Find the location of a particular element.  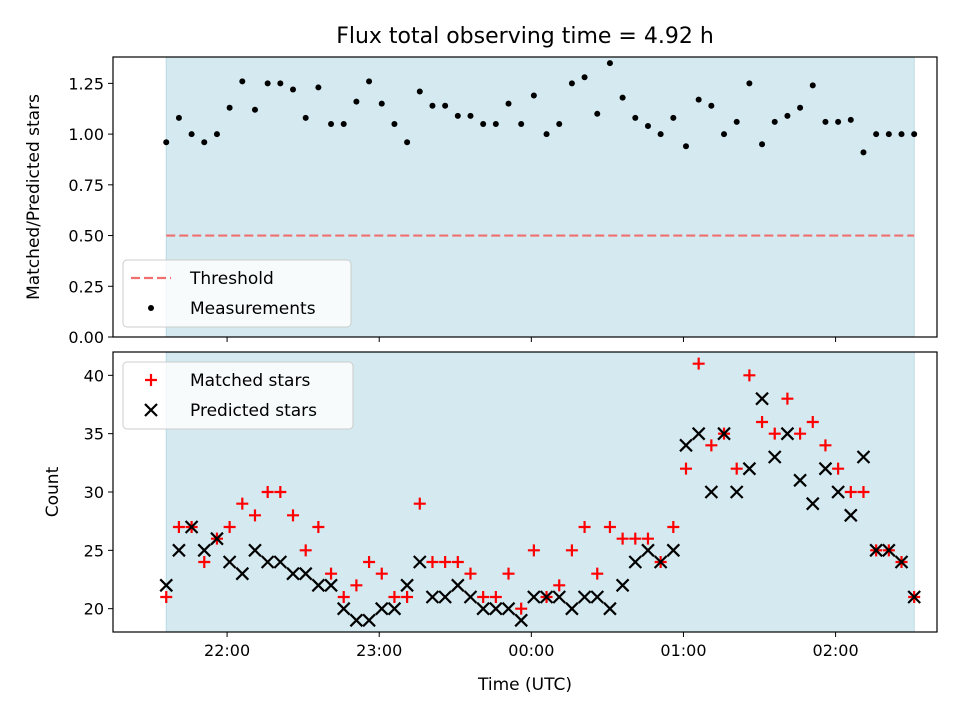

y-tick-label: 35 is located at coordinates (94, 434).